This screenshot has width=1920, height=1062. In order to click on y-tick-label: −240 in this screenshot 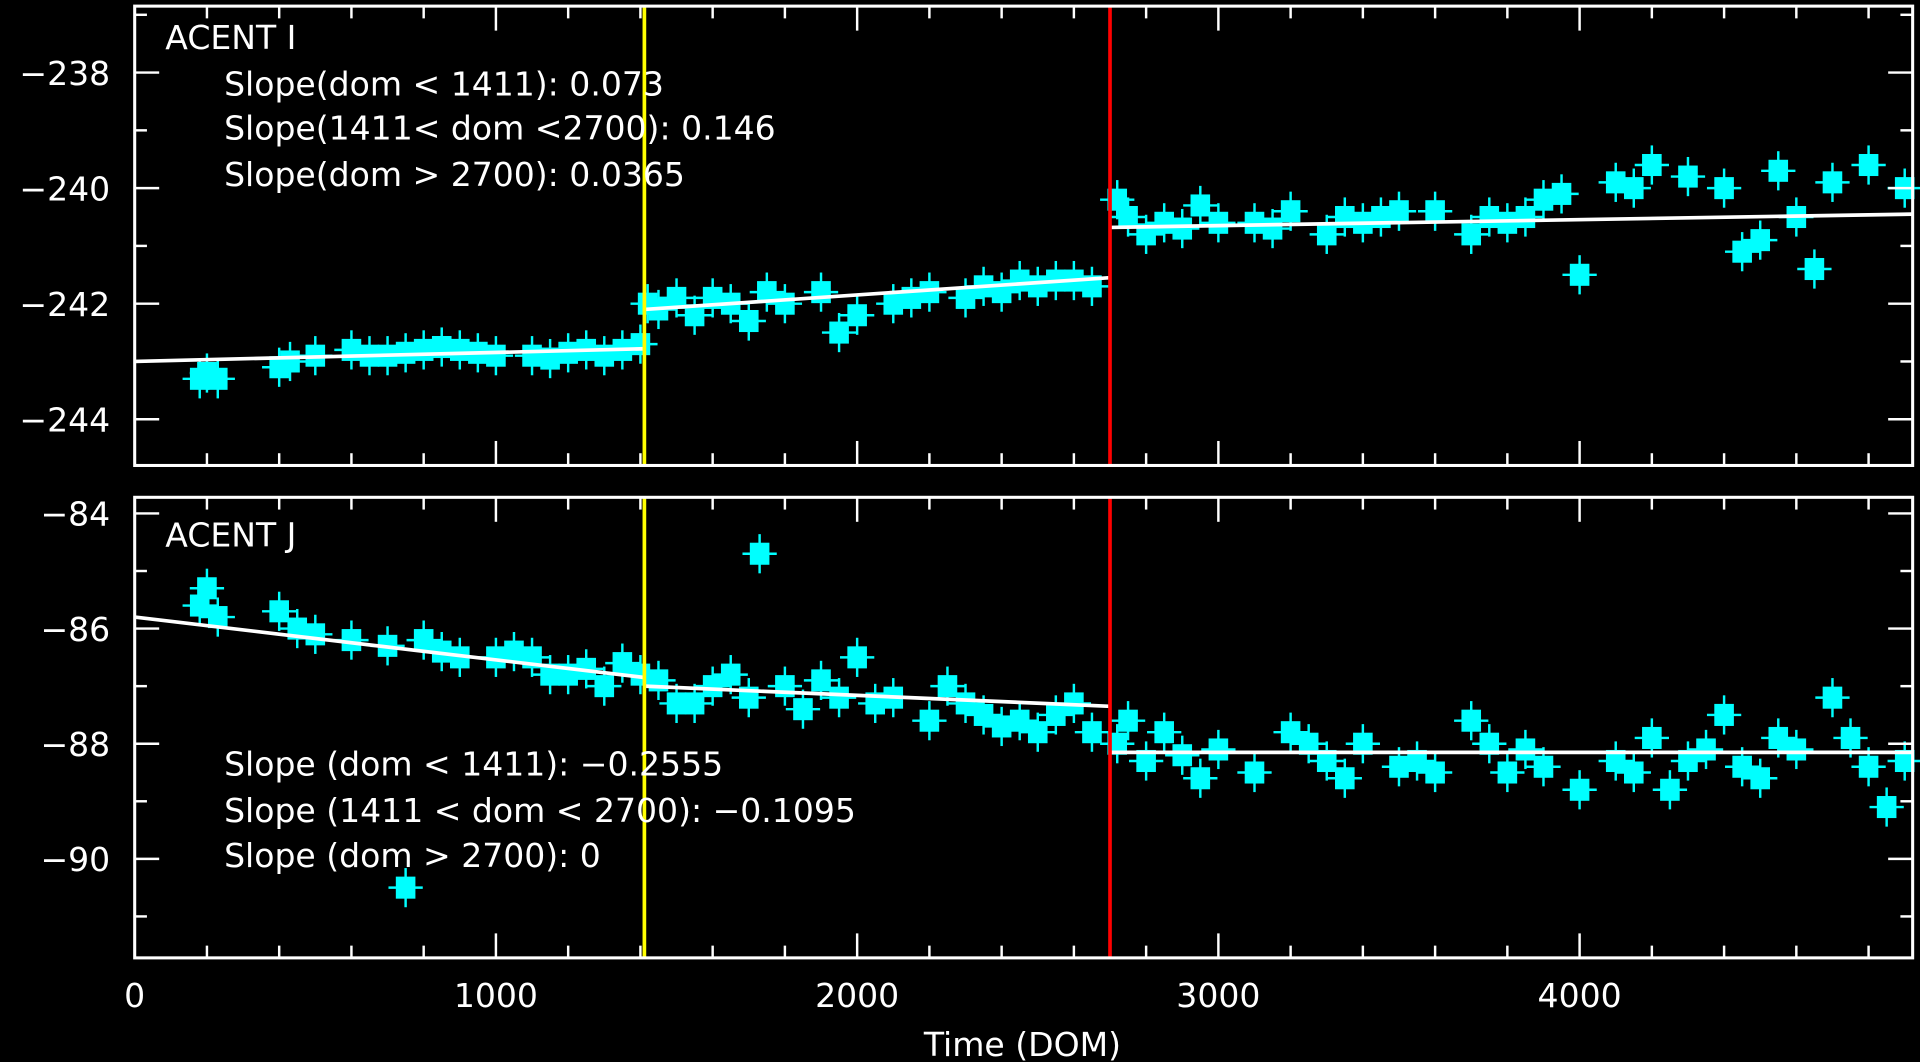, I will do `click(64, 188)`.